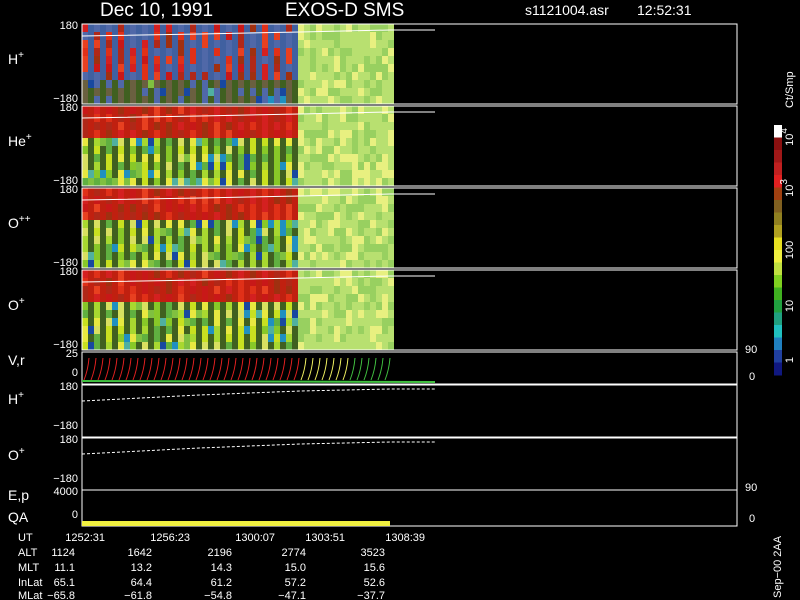 Image resolution: width=800 pixels, height=600 pixels. Describe the element at coordinates (409, 310) in the screenshot. I see `panel-frame` at that location.